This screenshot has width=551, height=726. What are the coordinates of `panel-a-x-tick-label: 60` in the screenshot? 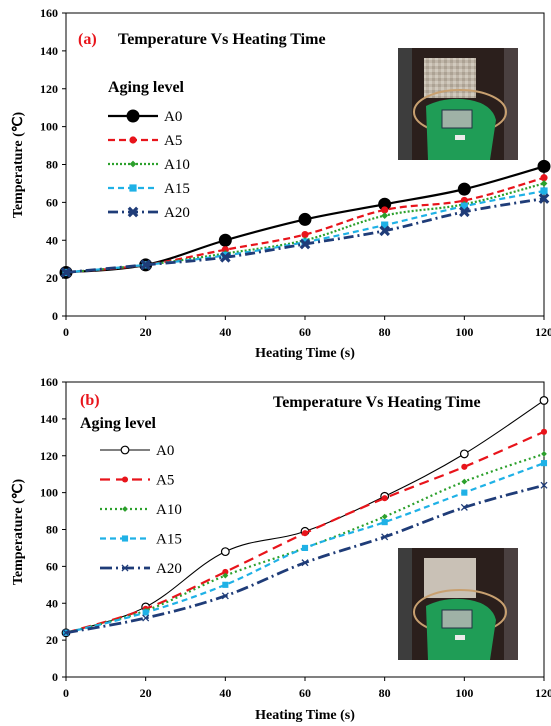 It's located at (305, 332).